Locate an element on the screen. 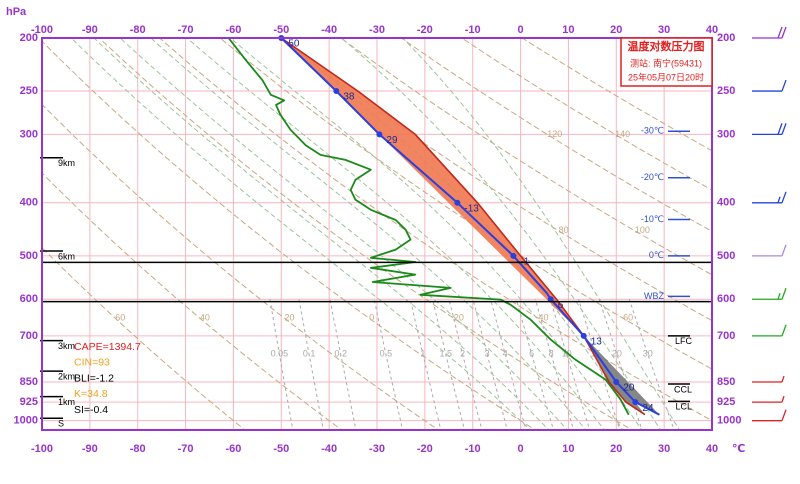  mixing-ratio-label: 0.5 is located at coordinates (386, 354).